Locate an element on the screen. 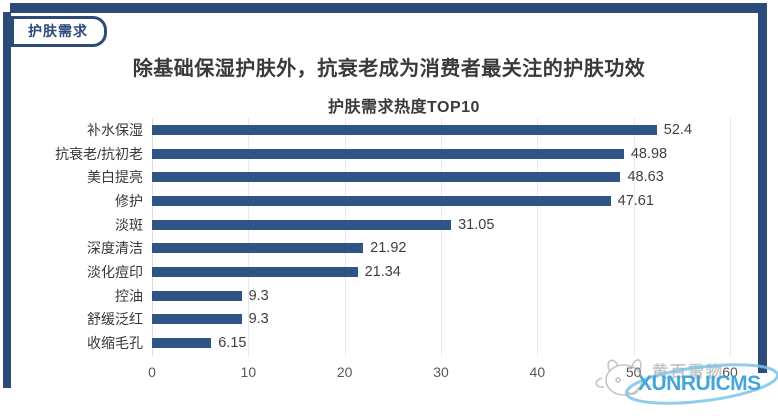  section-tag-label: 护肤需求 is located at coordinates (58, 31).